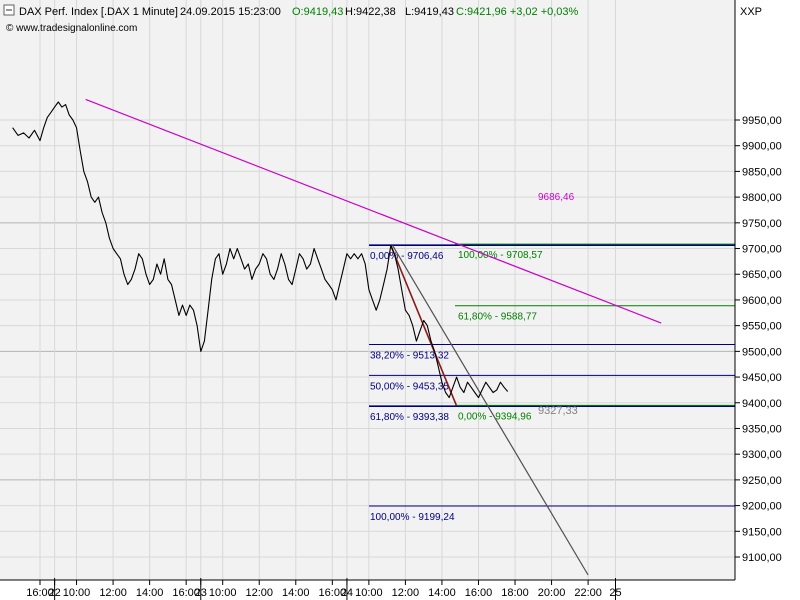  What do you see at coordinates (429, 12) in the screenshot?
I see `header-low: L:9419,43` at bounding box center [429, 12].